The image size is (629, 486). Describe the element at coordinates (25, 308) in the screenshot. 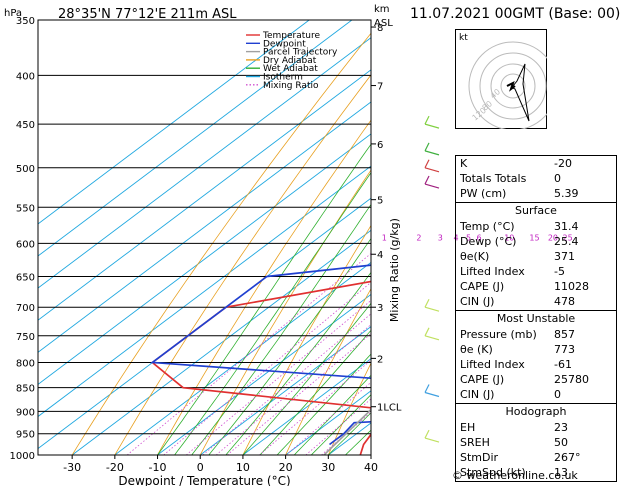

I see `pressure-tick-label: 700` at that location.